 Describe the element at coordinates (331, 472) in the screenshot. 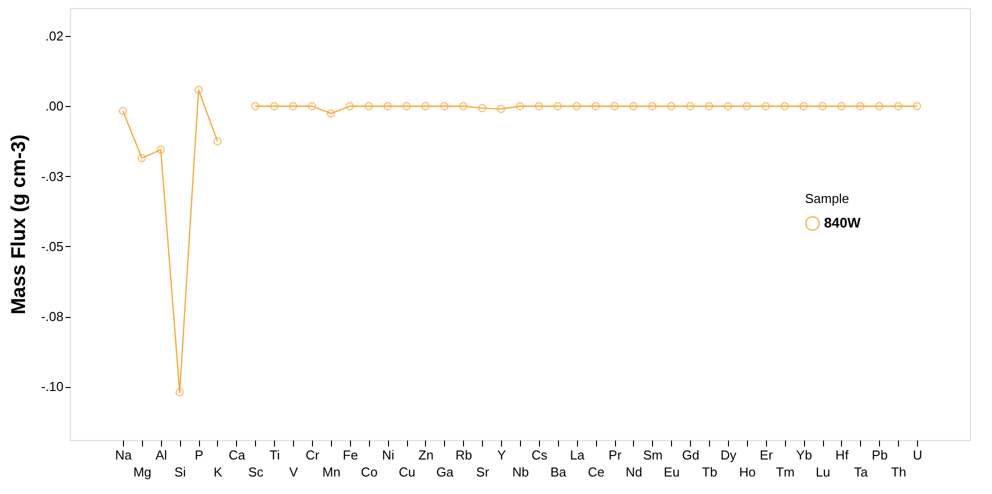

I see `x-tick-label: Mn` at that location.